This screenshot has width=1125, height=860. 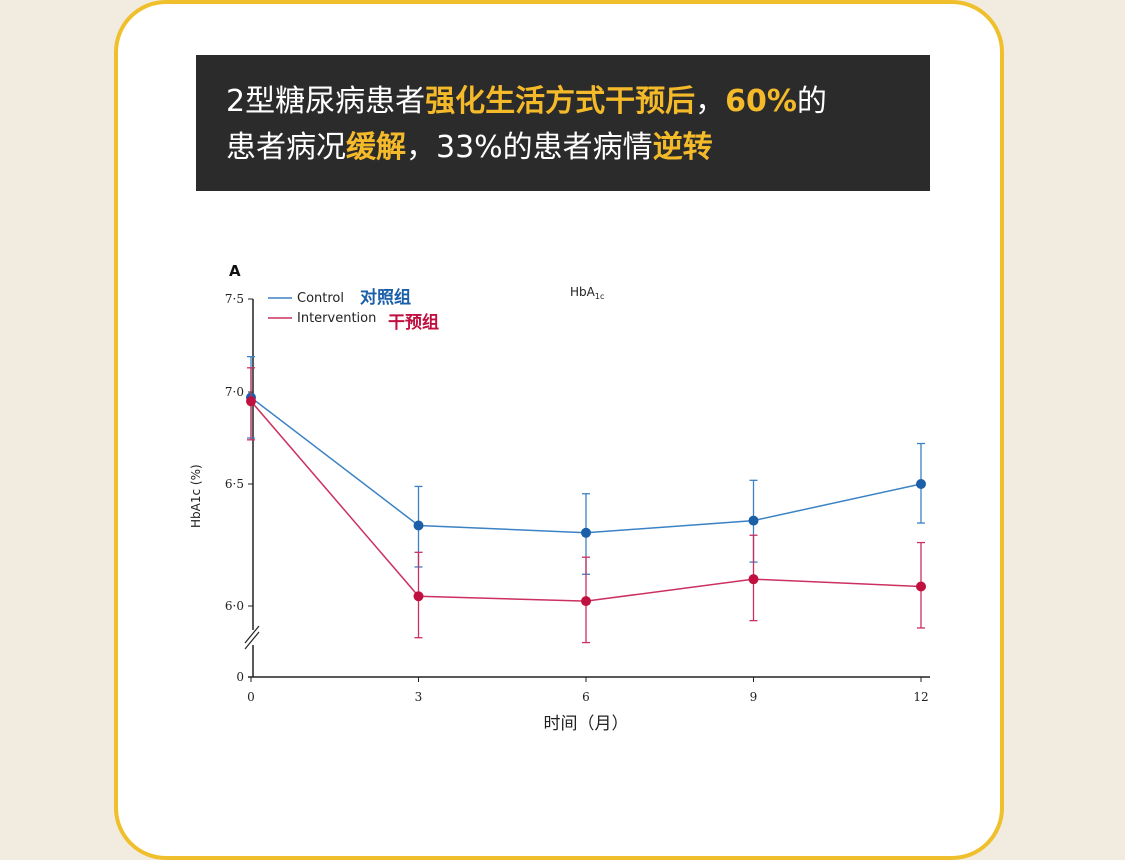 What do you see at coordinates (234, 484) in the screenshot?
I see `y-tick-label: 6·5` at bounding box center [234, 484].